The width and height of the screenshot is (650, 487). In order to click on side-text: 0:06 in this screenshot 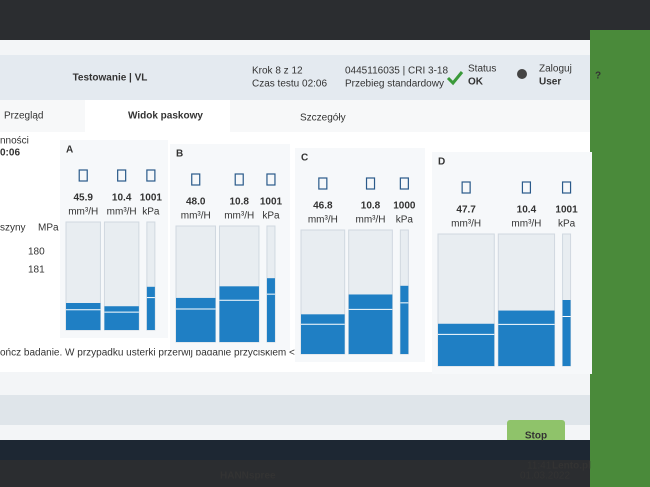, I will do `click(10, 153)`.